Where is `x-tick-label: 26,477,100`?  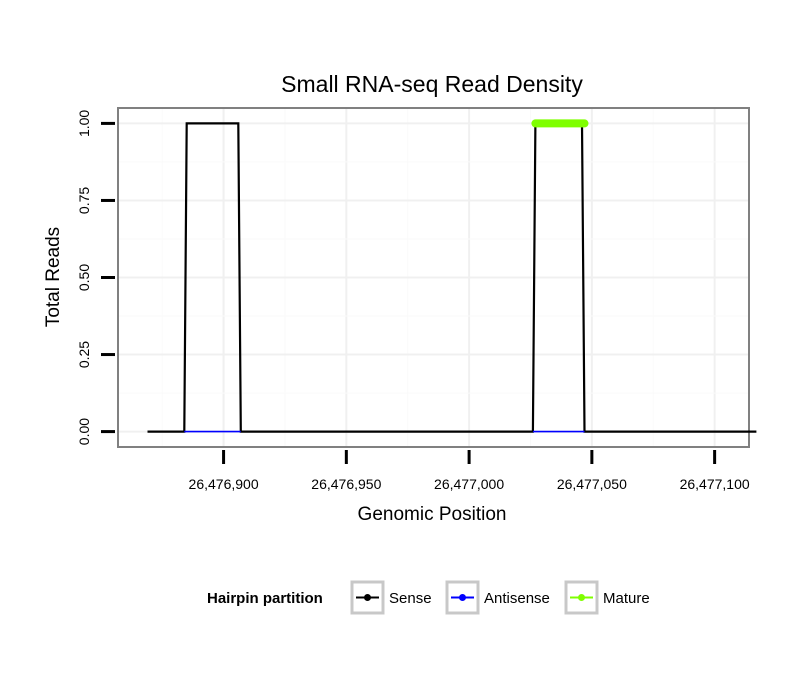
x-tick-label: 26,477,100 is located at coordinates (715, 484).